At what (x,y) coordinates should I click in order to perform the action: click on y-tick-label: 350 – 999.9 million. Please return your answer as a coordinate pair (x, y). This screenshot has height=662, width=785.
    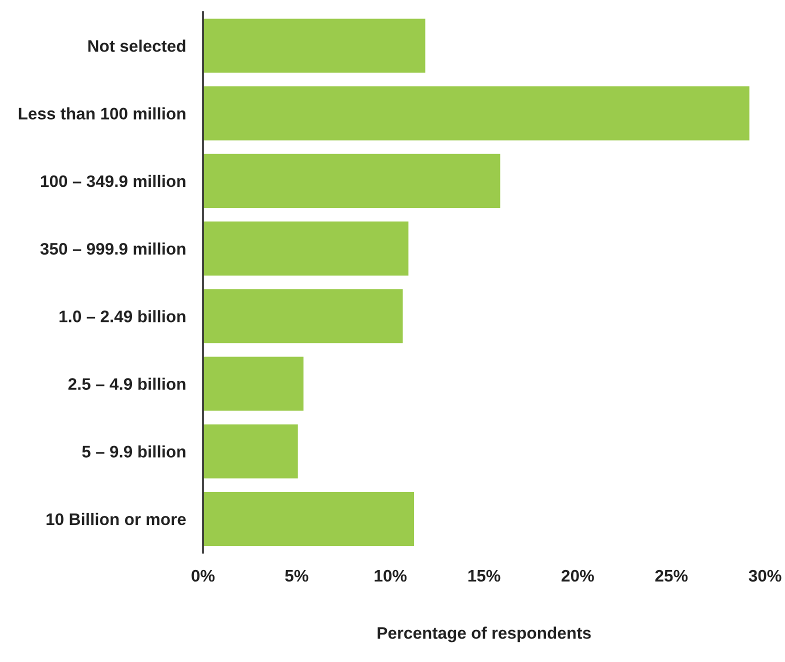
    Looking at the image, I should click on (113, 248).